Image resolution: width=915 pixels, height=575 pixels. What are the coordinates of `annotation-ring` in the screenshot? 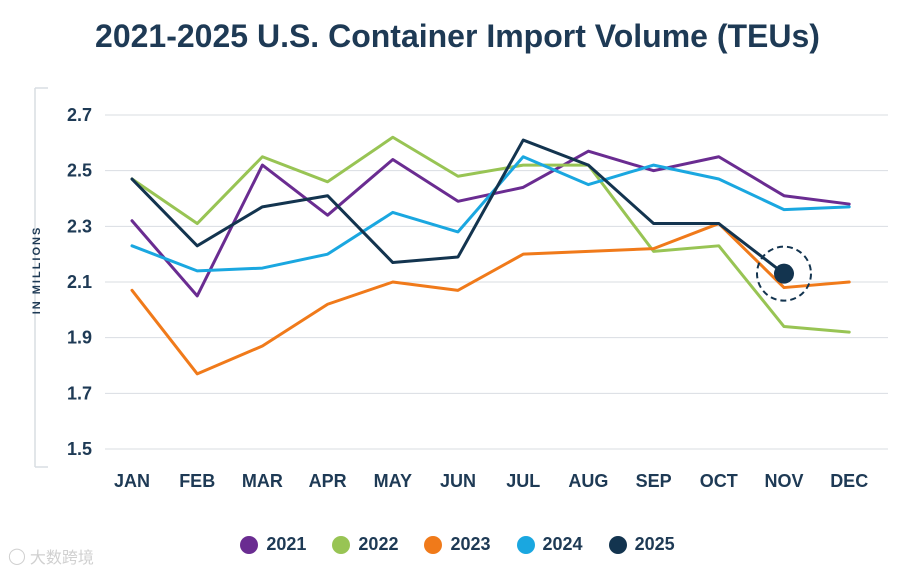 It's located at (784, 273).